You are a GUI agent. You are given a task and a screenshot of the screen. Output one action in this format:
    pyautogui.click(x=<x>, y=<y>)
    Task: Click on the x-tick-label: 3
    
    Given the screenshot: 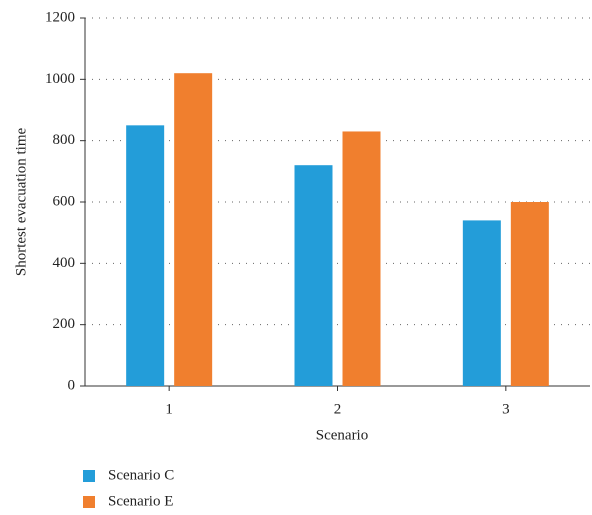 What is the action you would take?
    pyautogui.click(x=506, y=409)
    